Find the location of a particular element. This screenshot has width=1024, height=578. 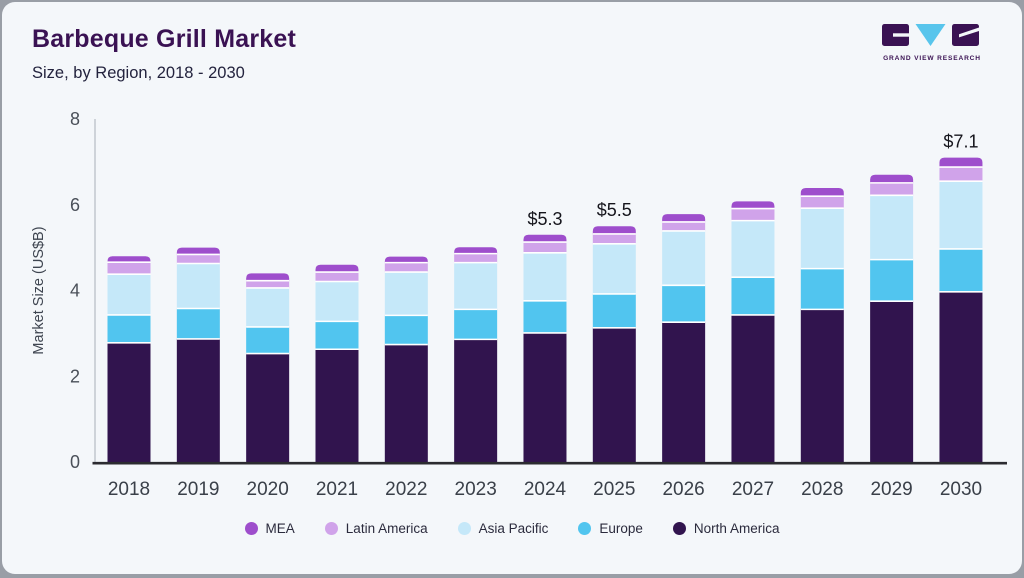

bar-segment-2027-asia-pacific is located at coordinates (752, 249).